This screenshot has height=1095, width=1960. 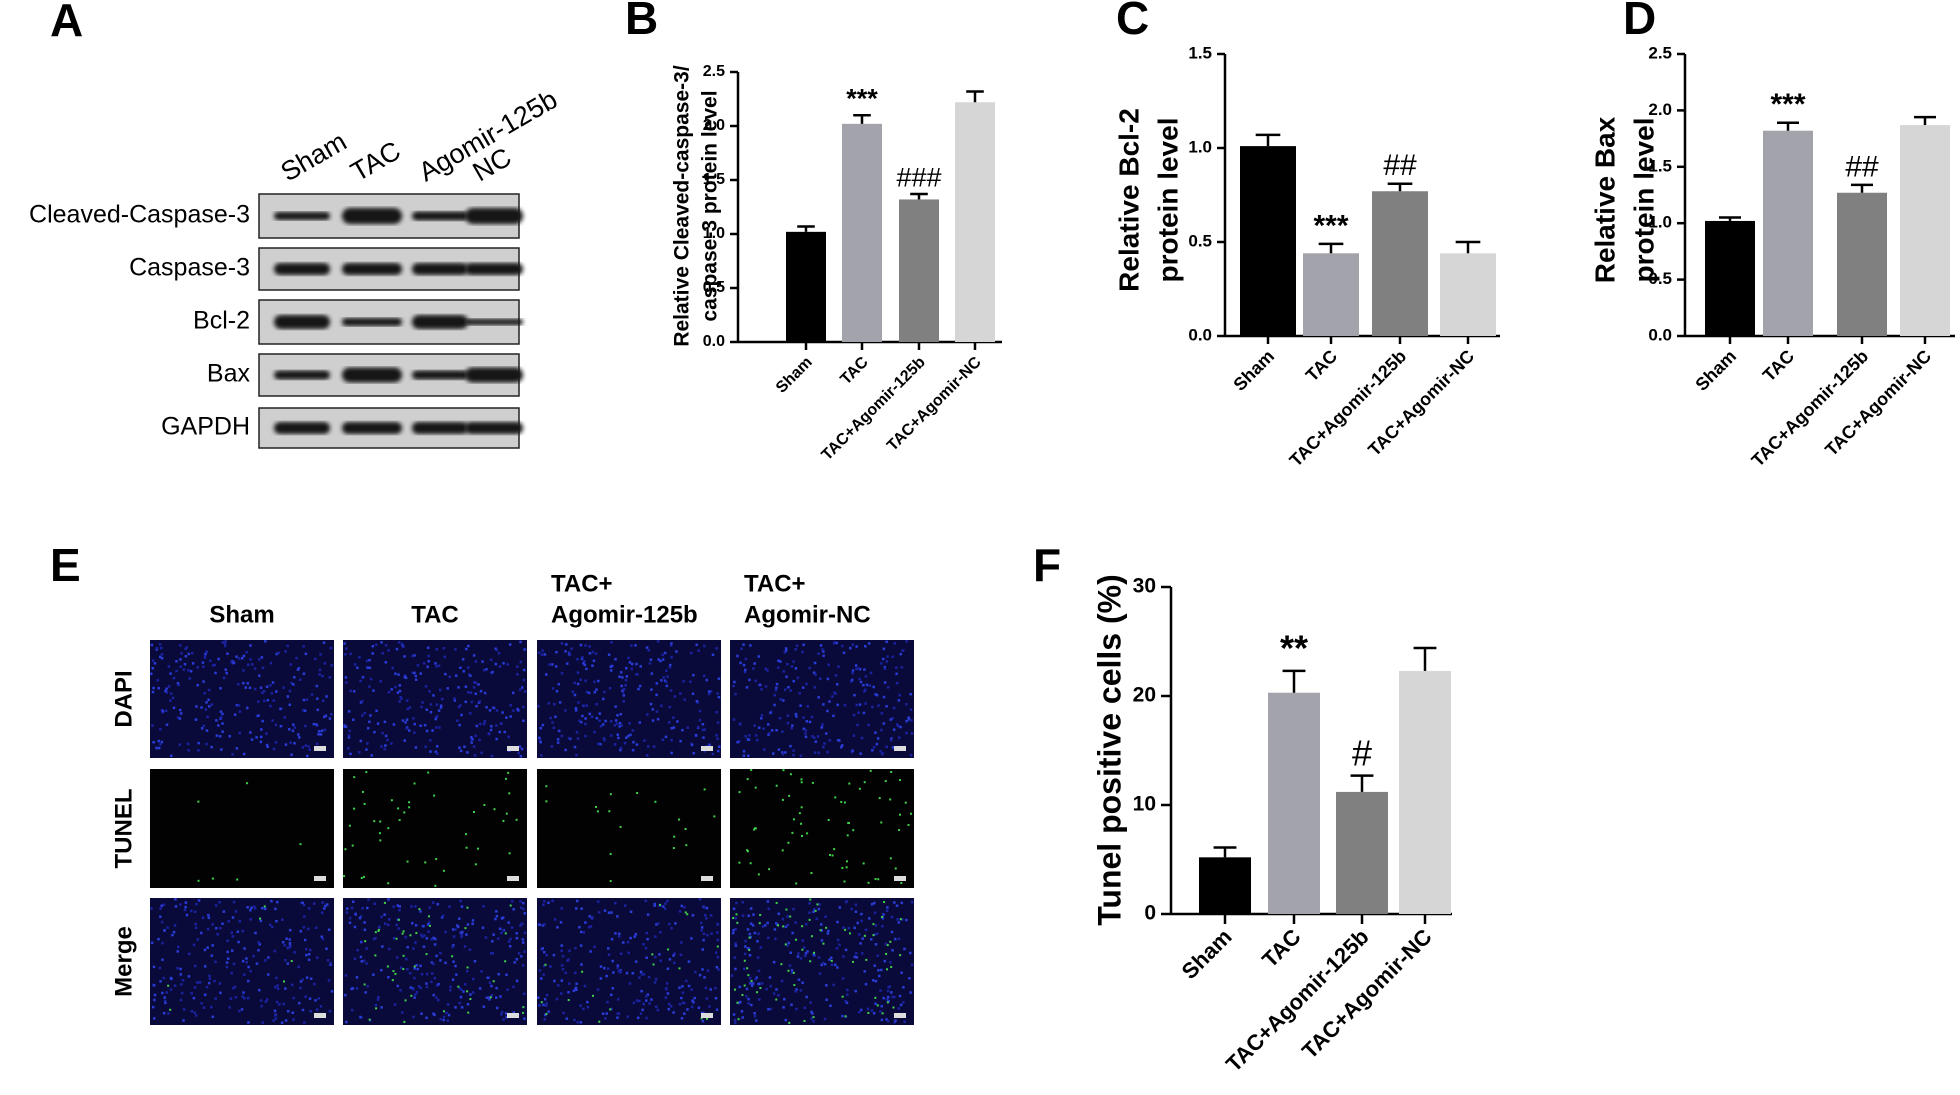 What do you see at coordinates (205, 427) in the screenshot?
I see `row-label: GAPDH` at bounding box center [205, 427].